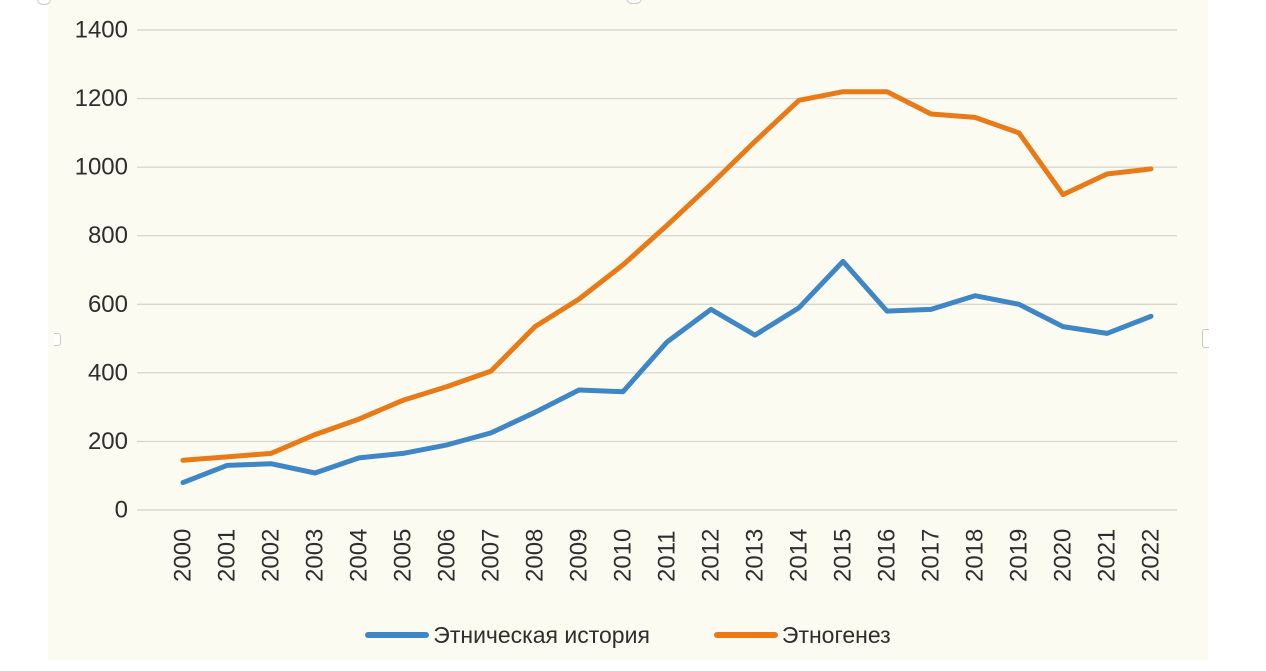  Describe the element at coordinates (843, 555) in the screenshot. I see `x-tick-label: 2015` at that location.